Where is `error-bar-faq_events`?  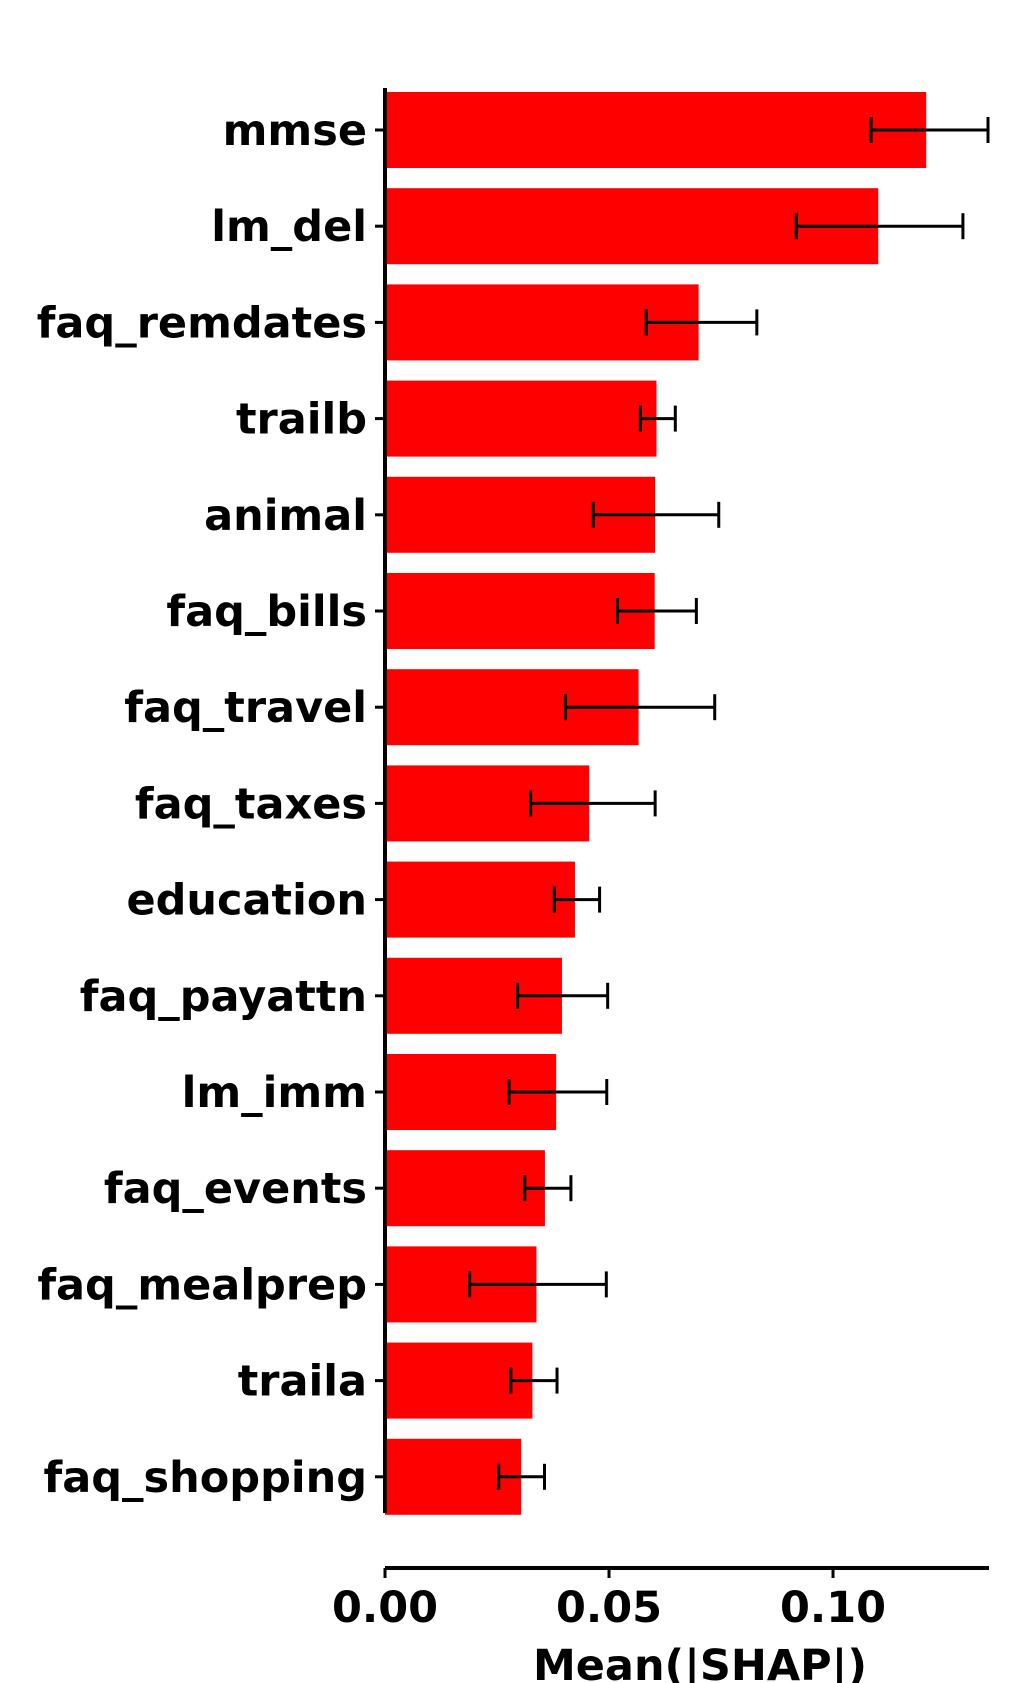 error-bar-faq_events is located at coordinates (548, 1188).